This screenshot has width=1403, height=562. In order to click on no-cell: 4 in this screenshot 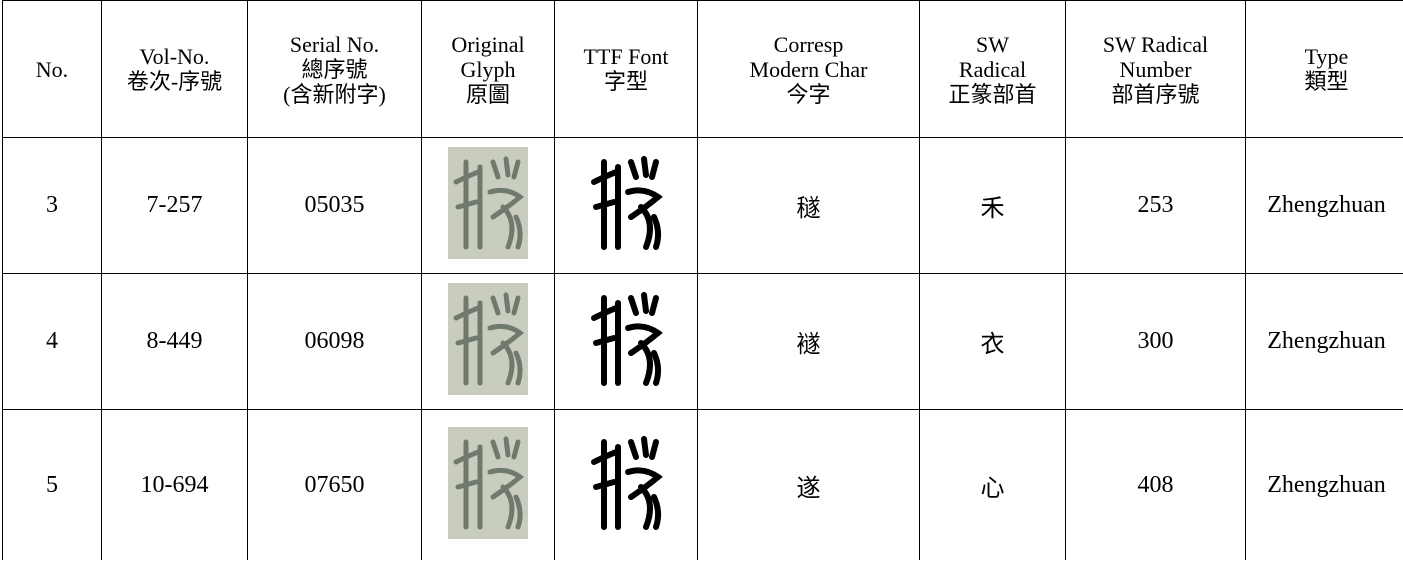, I will do `click(52, 341)`.